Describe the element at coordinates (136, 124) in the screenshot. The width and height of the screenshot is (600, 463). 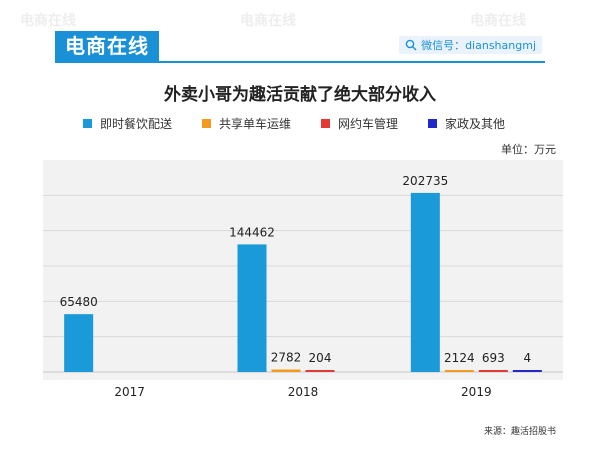
I see `legend-label: 即时餐饮配送` at that location.